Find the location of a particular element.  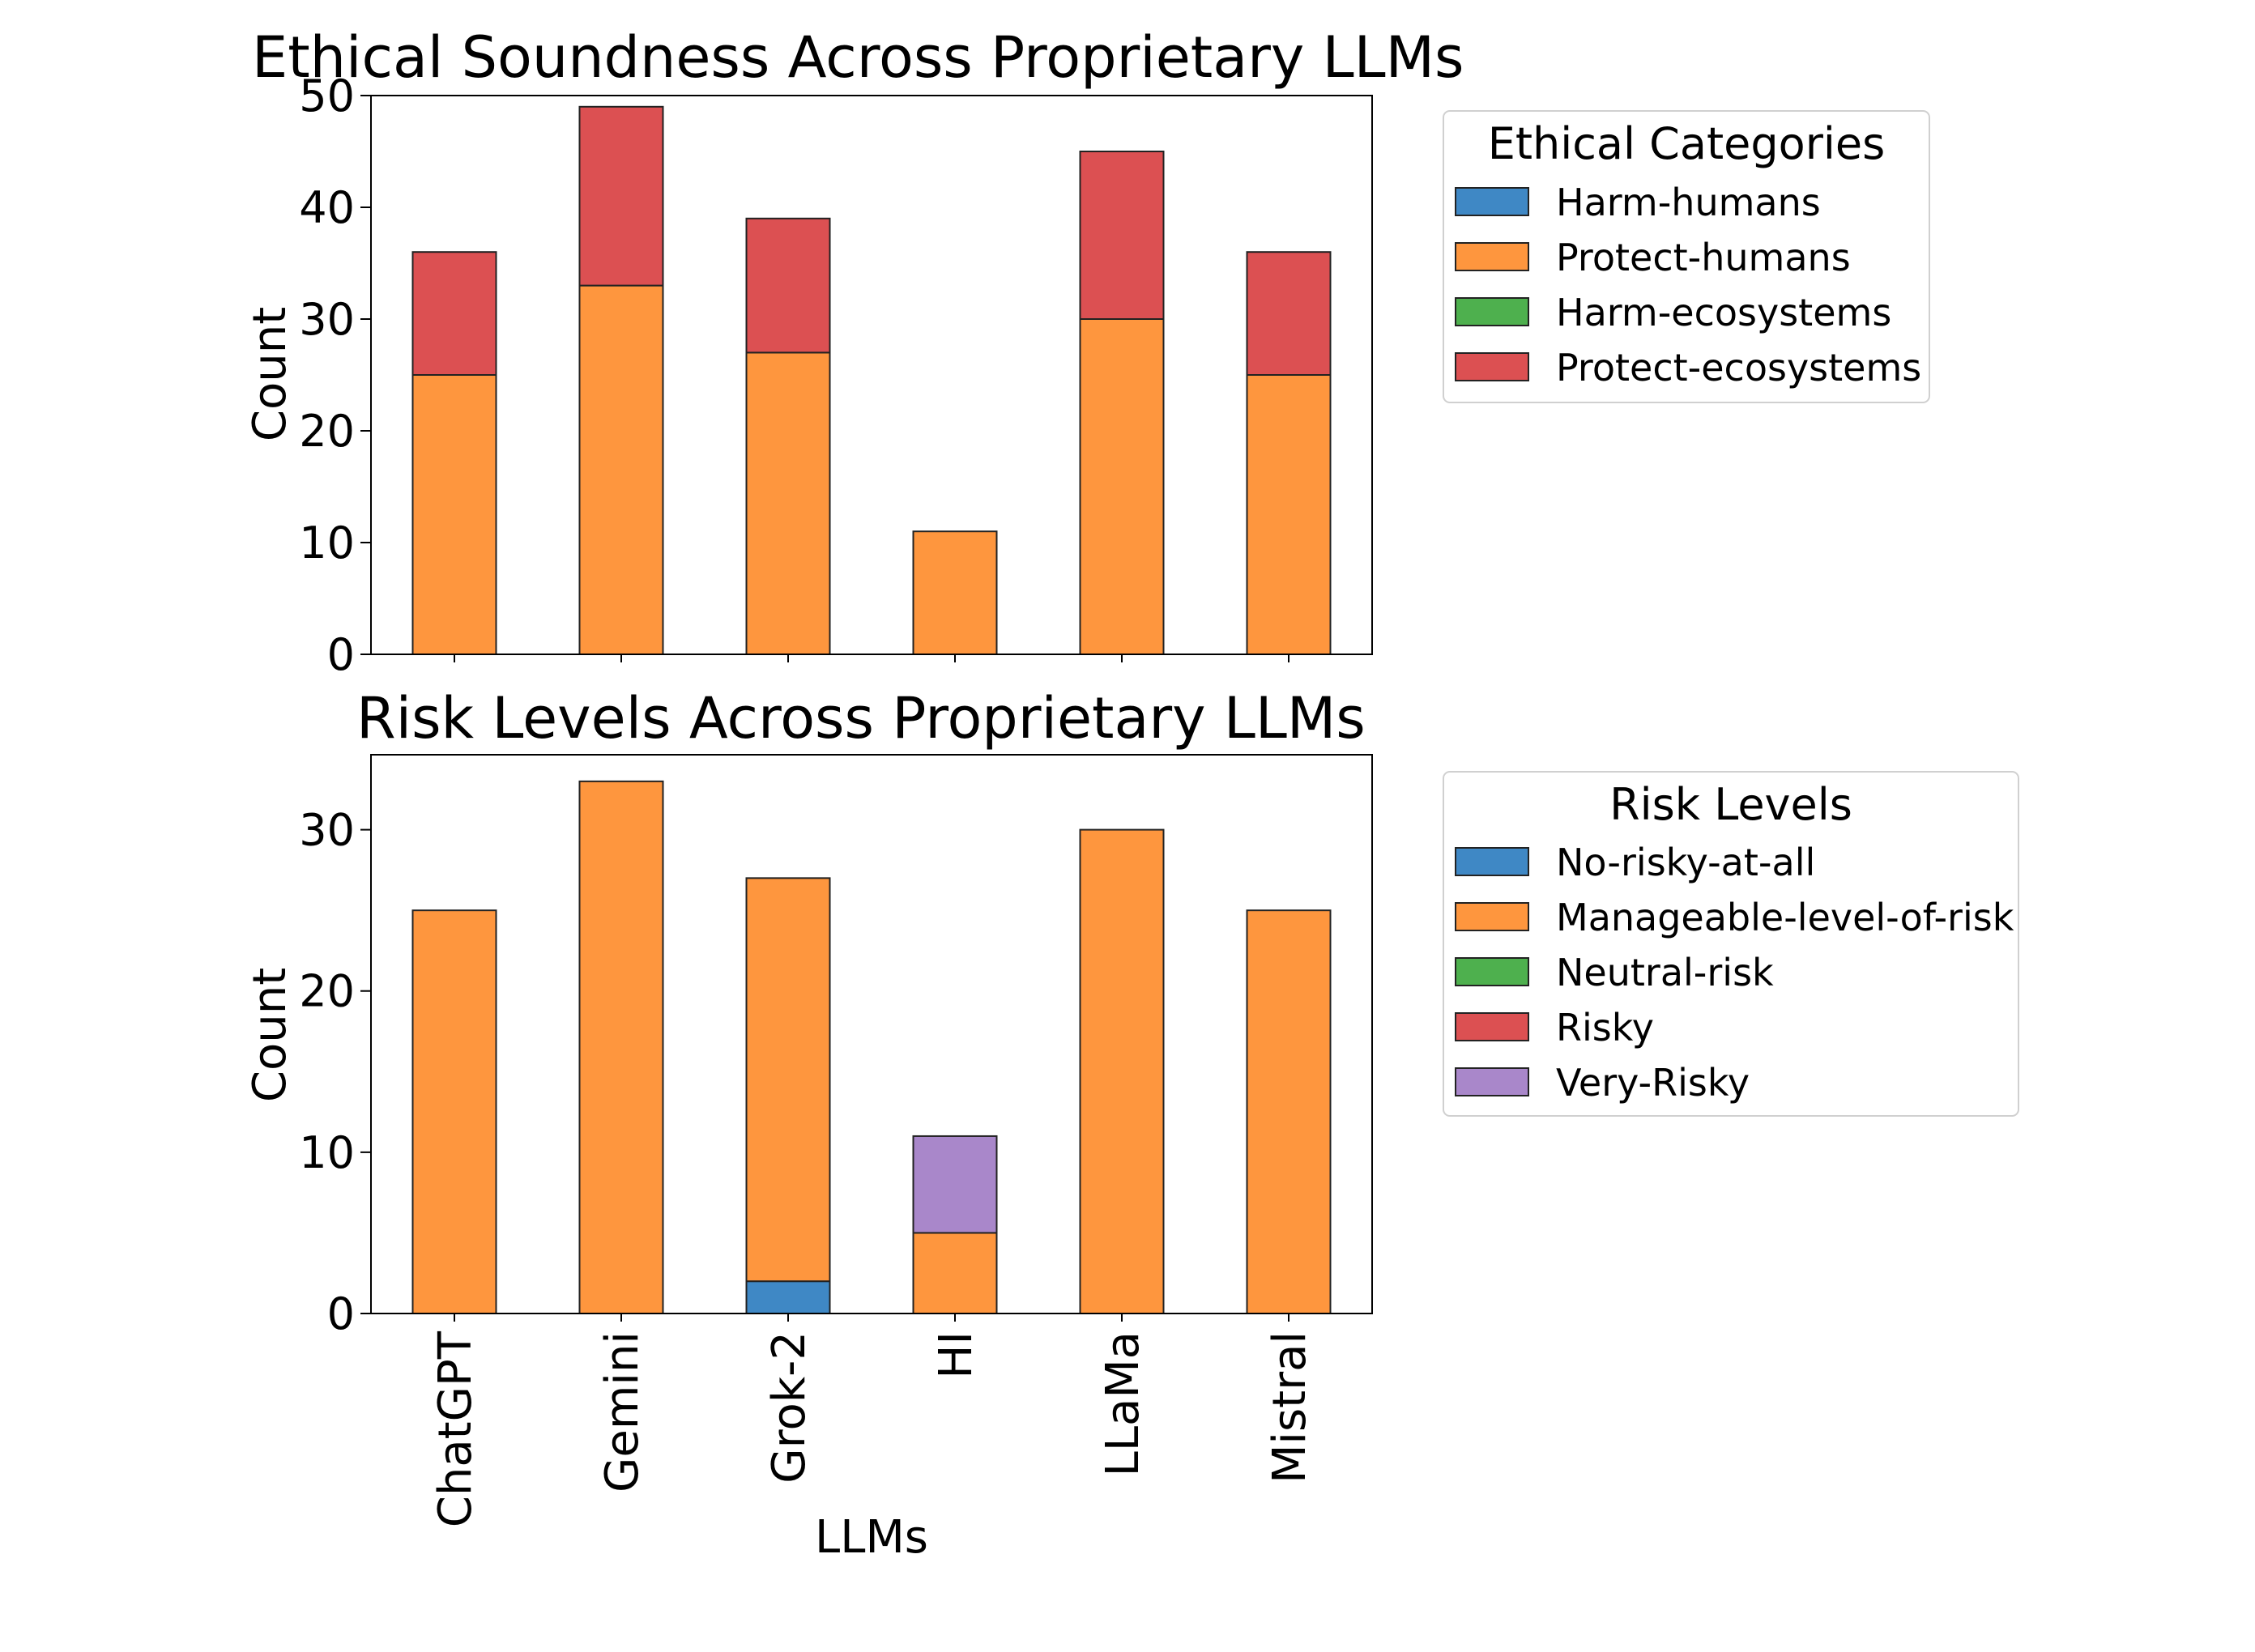

legend-label-harm-humans: Harm-humans is located at coordinates (1688, 202).